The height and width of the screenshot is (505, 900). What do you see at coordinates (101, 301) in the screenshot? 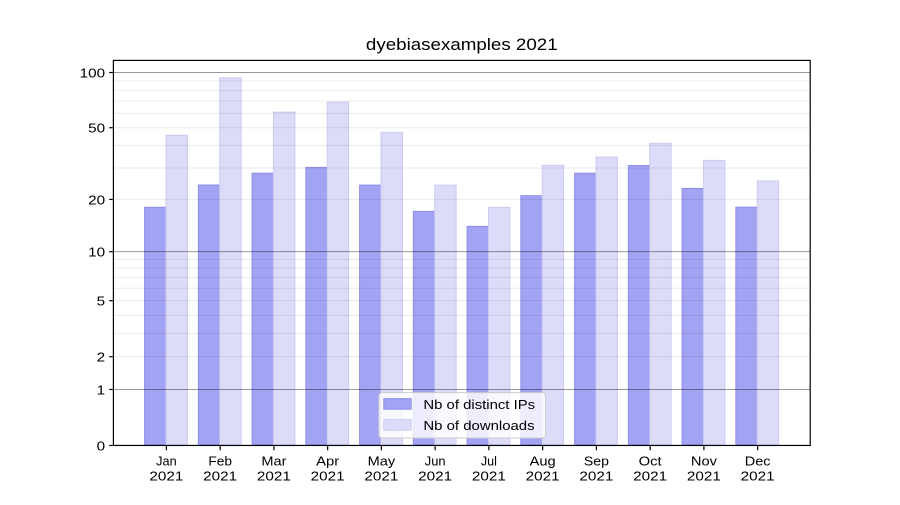
I see `svg-text: 5` at bounding box center [101, 301].